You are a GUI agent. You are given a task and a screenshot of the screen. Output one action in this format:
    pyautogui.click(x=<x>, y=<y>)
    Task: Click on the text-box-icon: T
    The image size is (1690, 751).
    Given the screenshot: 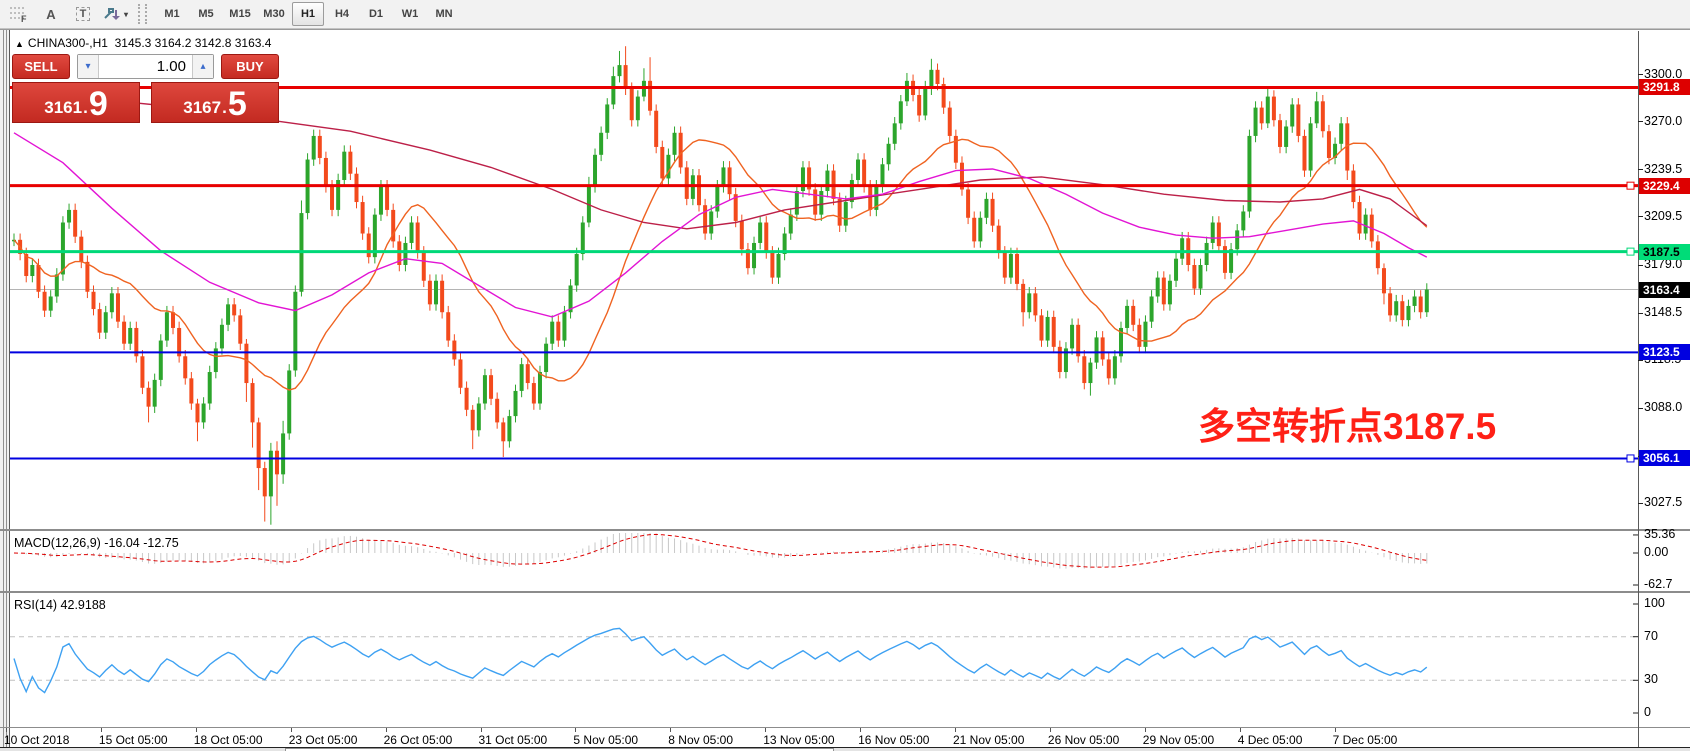 What is the action you would take?
    pyautogui.click(x=83, y=14)
    